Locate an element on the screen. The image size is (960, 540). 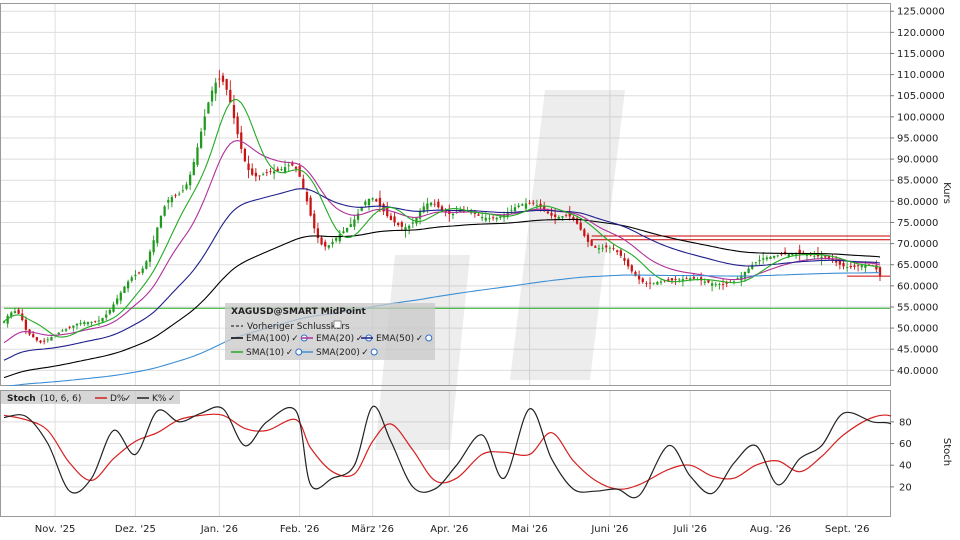
stoch-tick-label: 60 is located at coordinates (905, 444).